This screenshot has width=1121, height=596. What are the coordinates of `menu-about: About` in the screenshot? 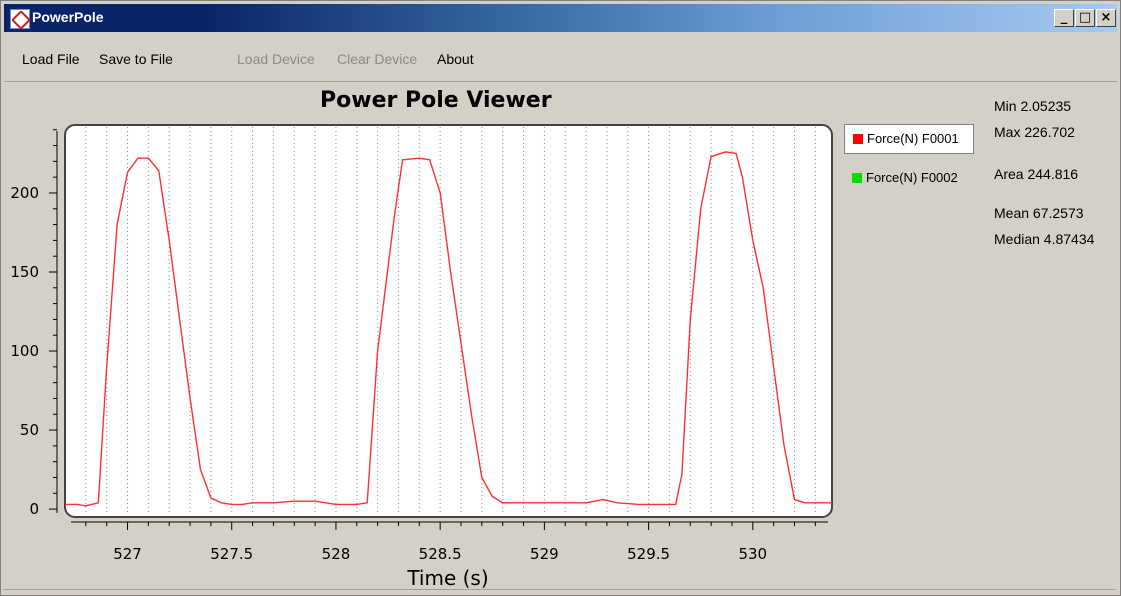 It's located at (455, 59).